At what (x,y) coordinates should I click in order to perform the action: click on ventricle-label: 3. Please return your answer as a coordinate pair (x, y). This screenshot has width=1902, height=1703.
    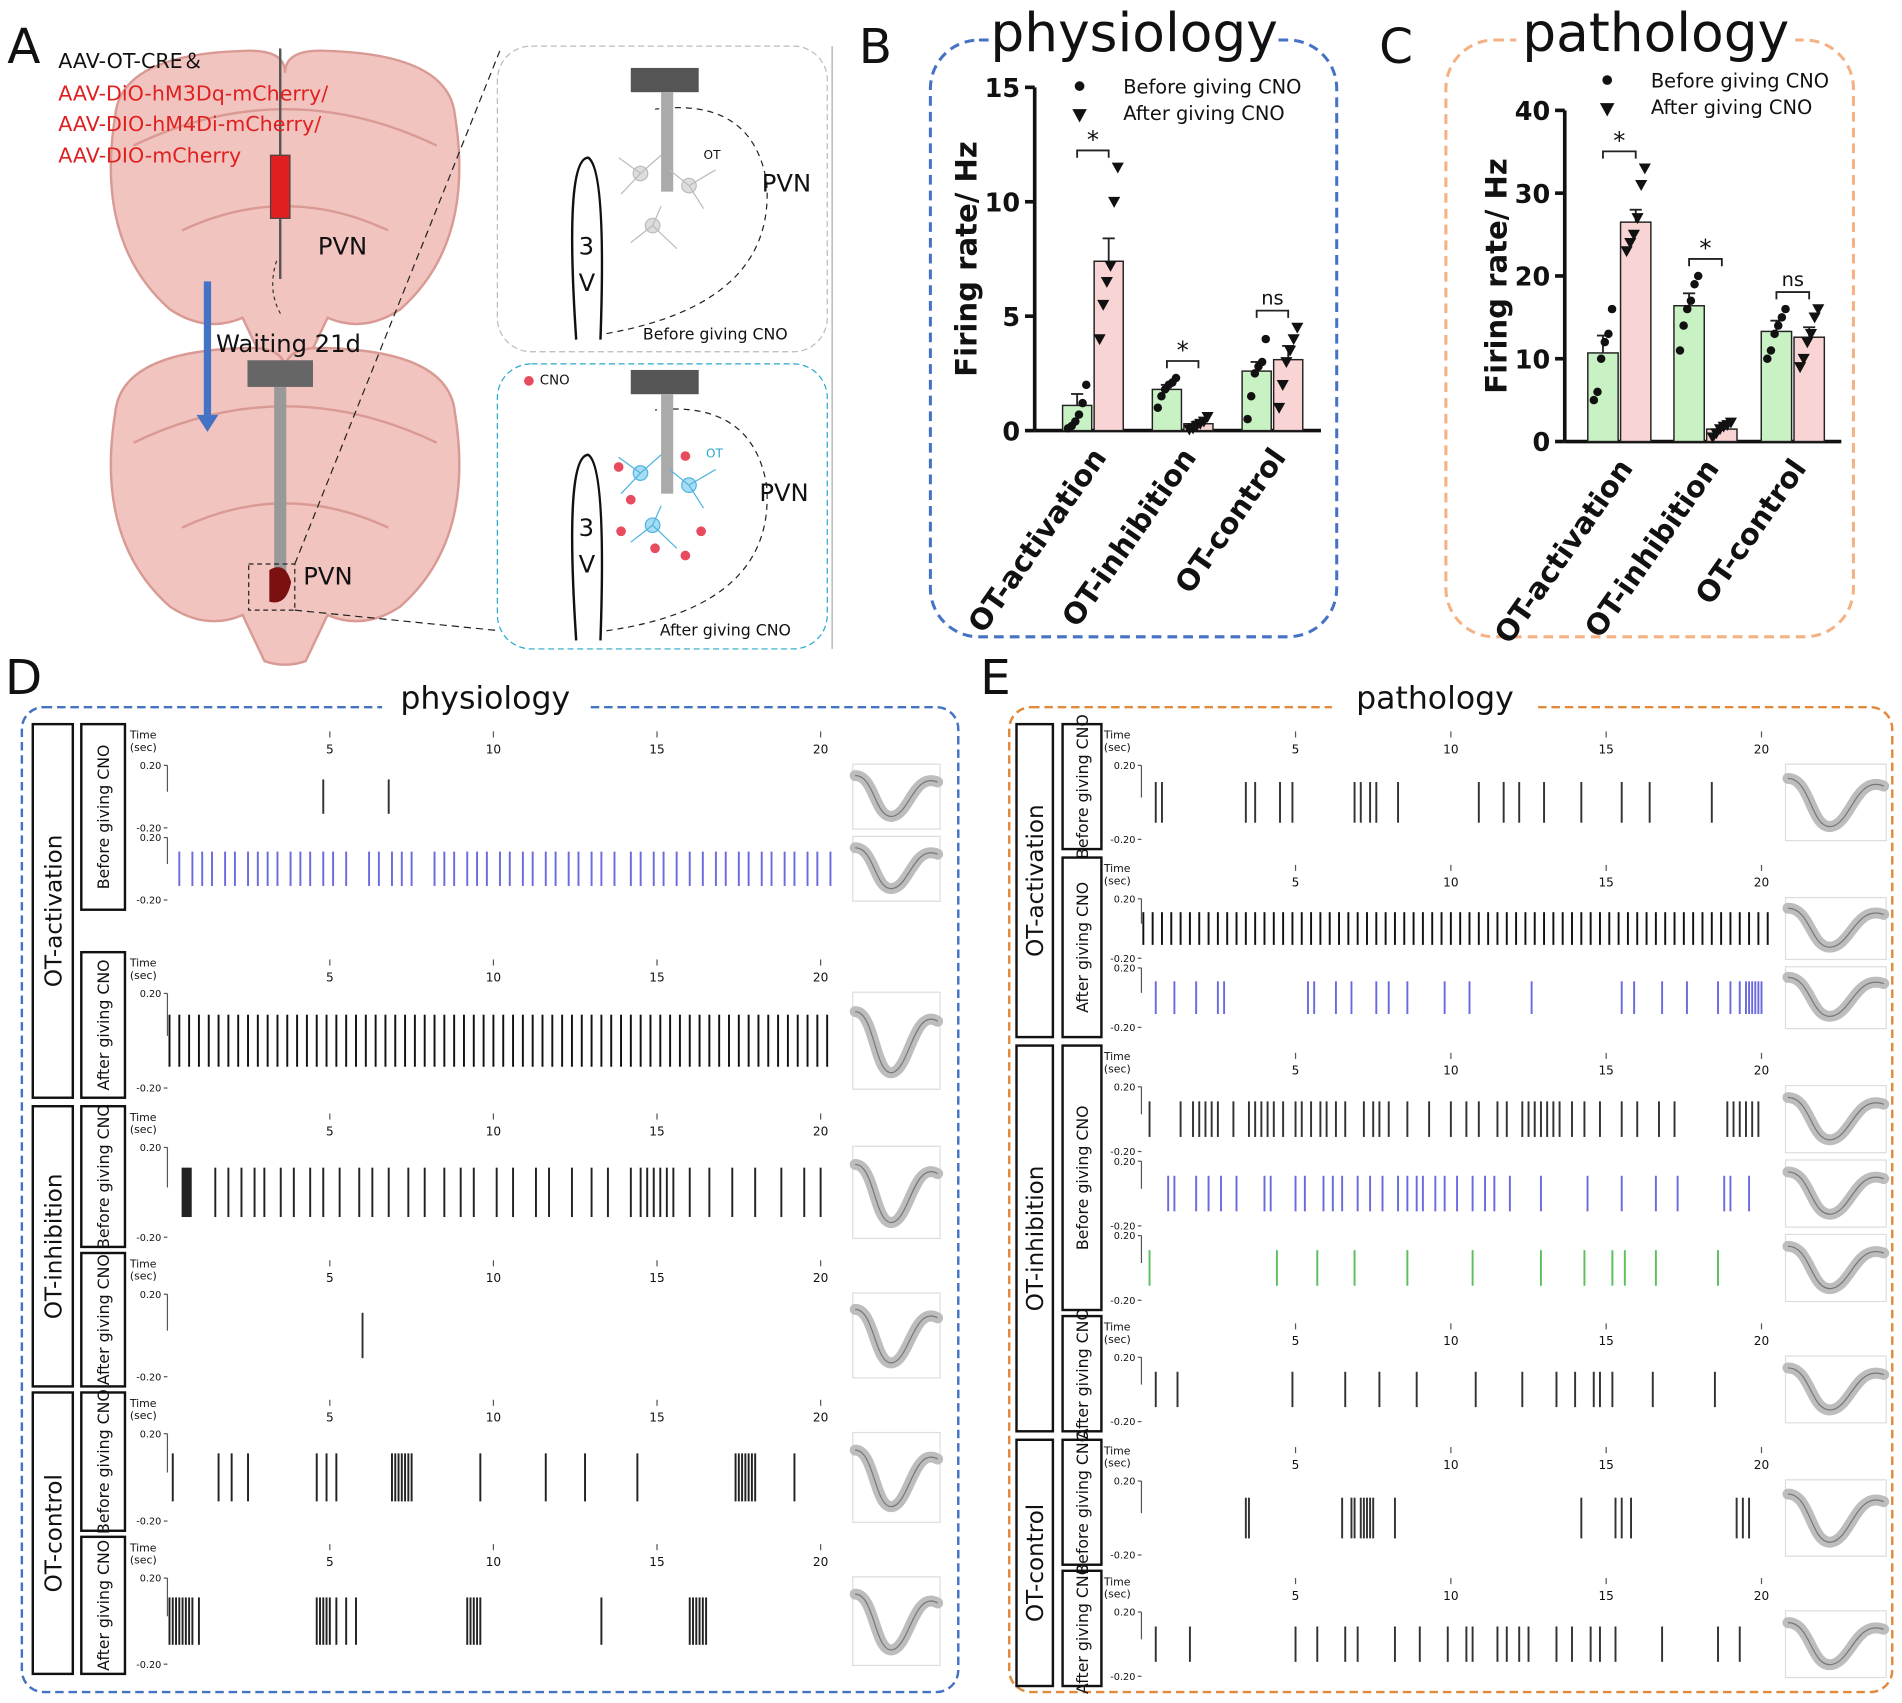
    Looking at the image, I should click on (586, 527).